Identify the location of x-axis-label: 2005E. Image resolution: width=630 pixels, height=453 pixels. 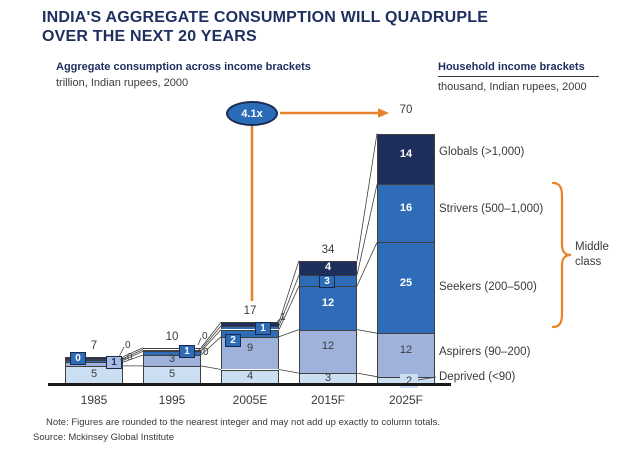
(250, 400).